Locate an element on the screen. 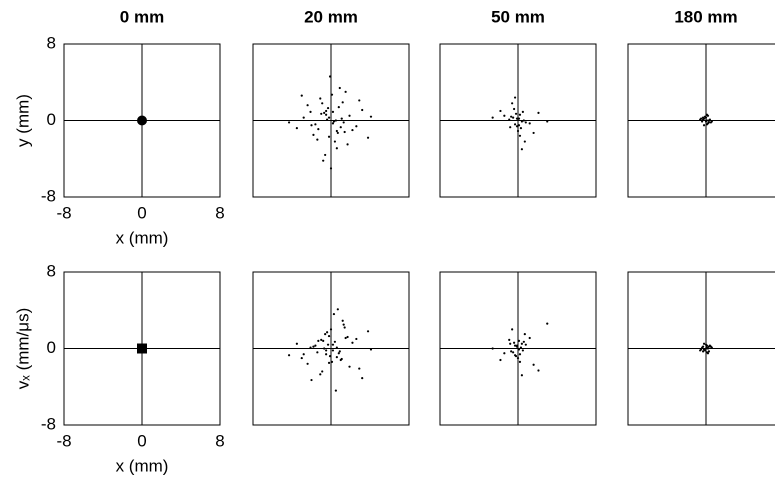 The image size is (775, 478). panel: 0 mm -8 0 8 -8 0 8 x (mm) y (mm) is located at coordinates (118, 127).